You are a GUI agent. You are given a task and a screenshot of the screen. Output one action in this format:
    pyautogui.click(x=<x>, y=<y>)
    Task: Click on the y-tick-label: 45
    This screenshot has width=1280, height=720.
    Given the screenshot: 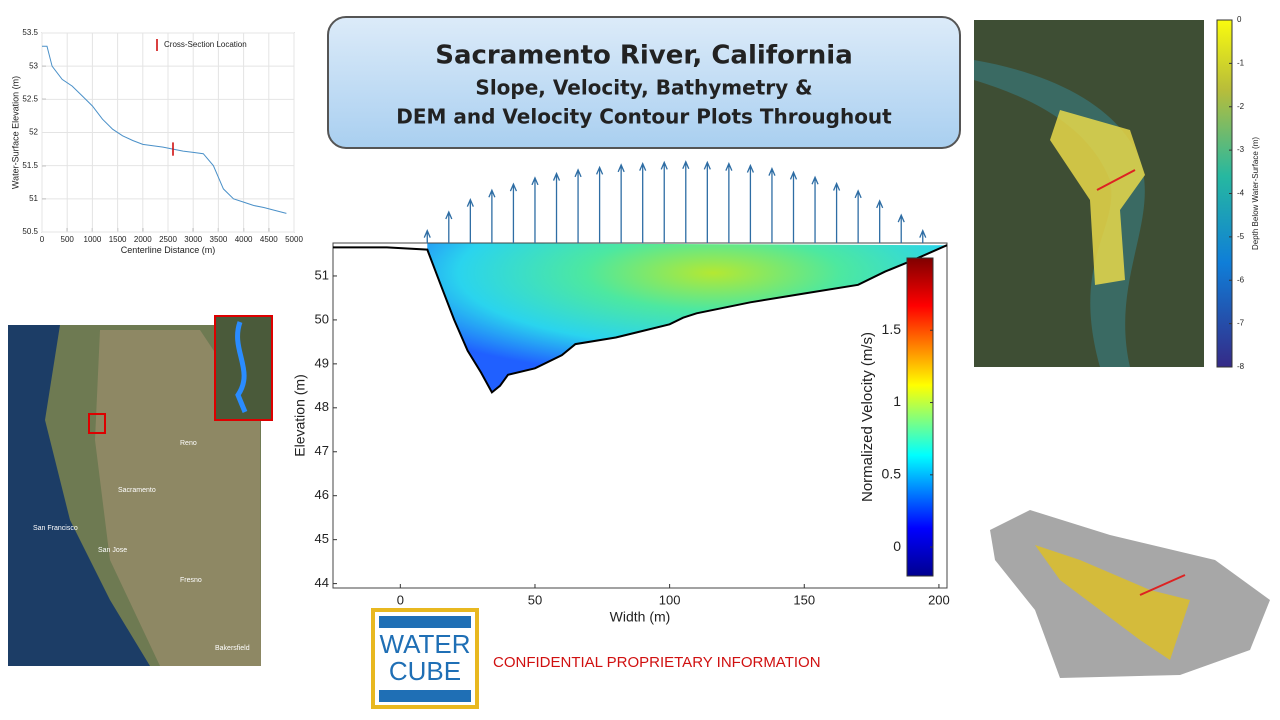 What is the action you would take?
    pyautogui.click(x=322, y=538)
    